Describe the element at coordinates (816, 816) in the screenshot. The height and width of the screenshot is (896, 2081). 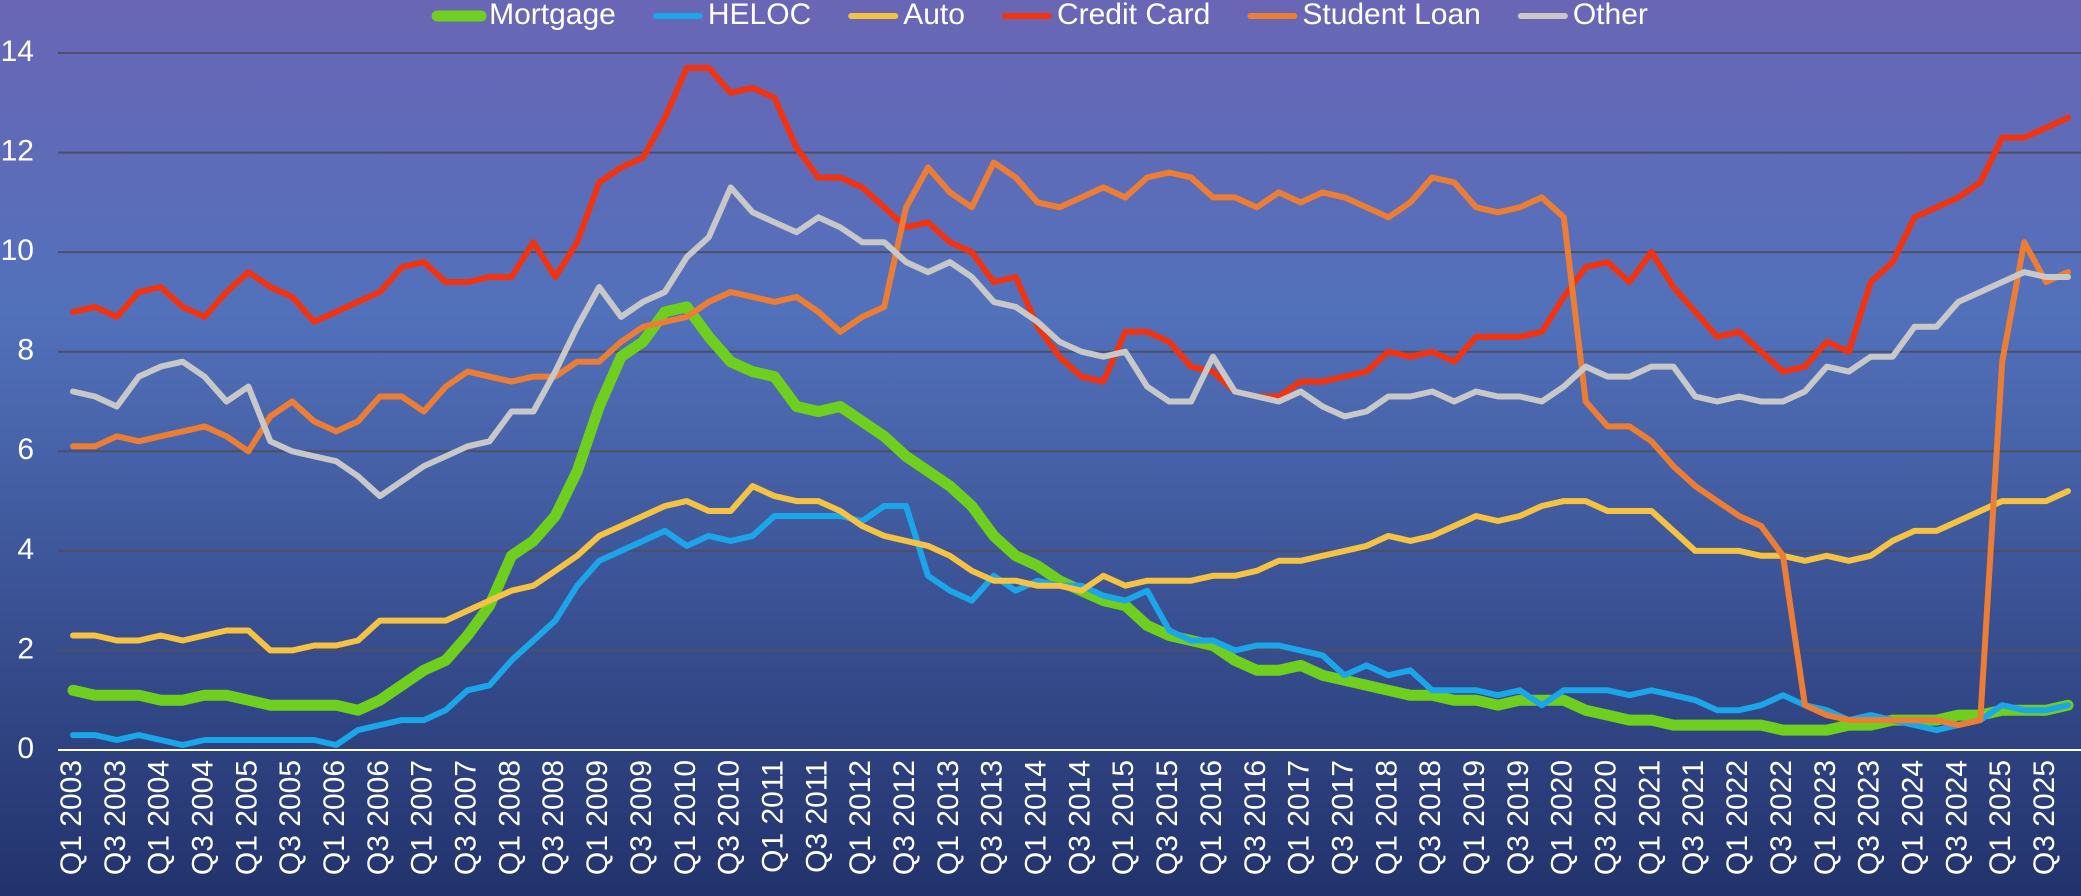
I see `x-tick-label: Q3 2011` at that location.